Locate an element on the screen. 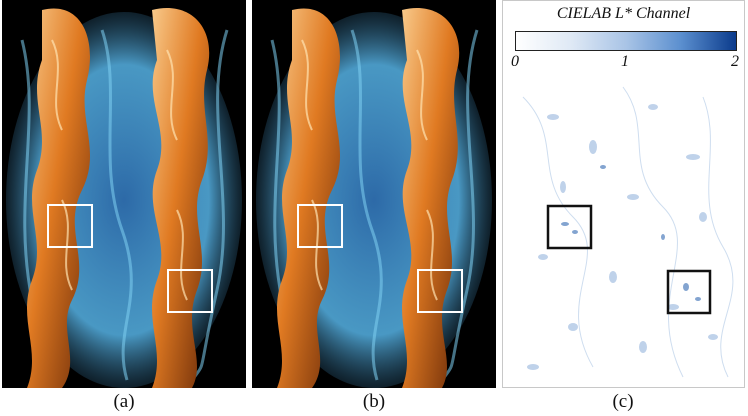  caption-b: (b) is located at coordinates (374, 401).